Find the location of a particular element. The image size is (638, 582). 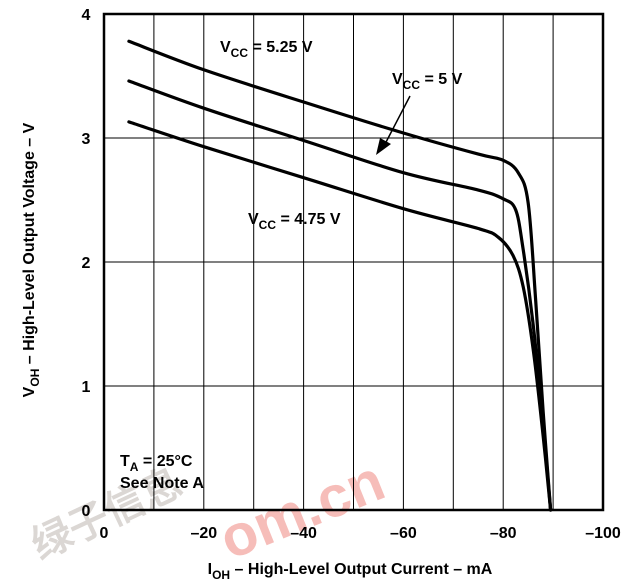

y-tick-labels: 0 1 2 3 4 is located at coordinates (86, 263).